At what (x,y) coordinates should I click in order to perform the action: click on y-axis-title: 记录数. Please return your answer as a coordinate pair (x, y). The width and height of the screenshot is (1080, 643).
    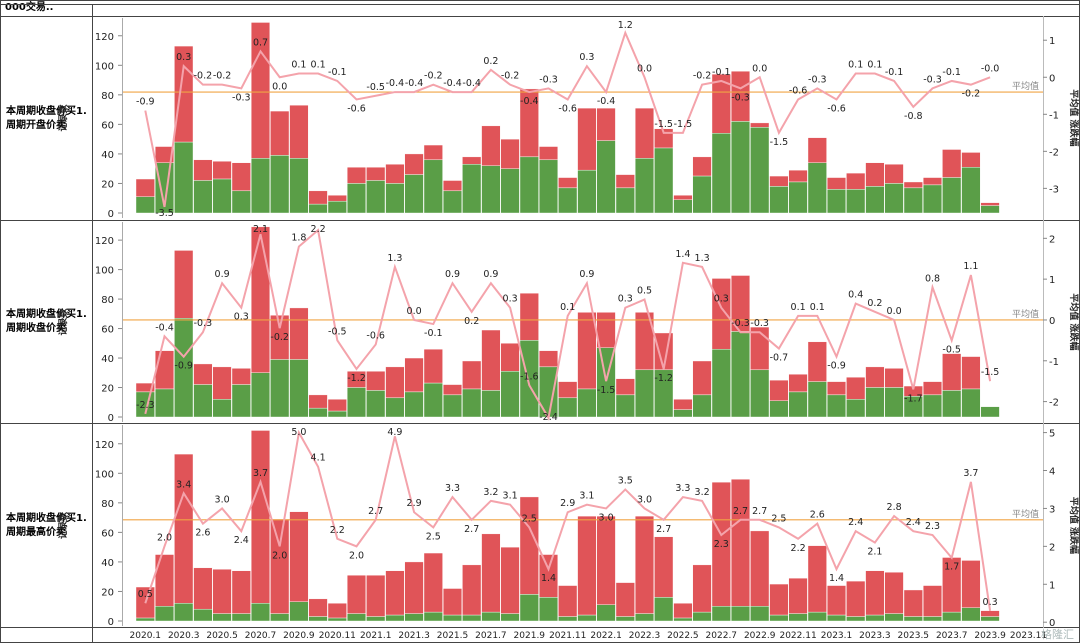
    Looking at the image, I should click on (63, 525).